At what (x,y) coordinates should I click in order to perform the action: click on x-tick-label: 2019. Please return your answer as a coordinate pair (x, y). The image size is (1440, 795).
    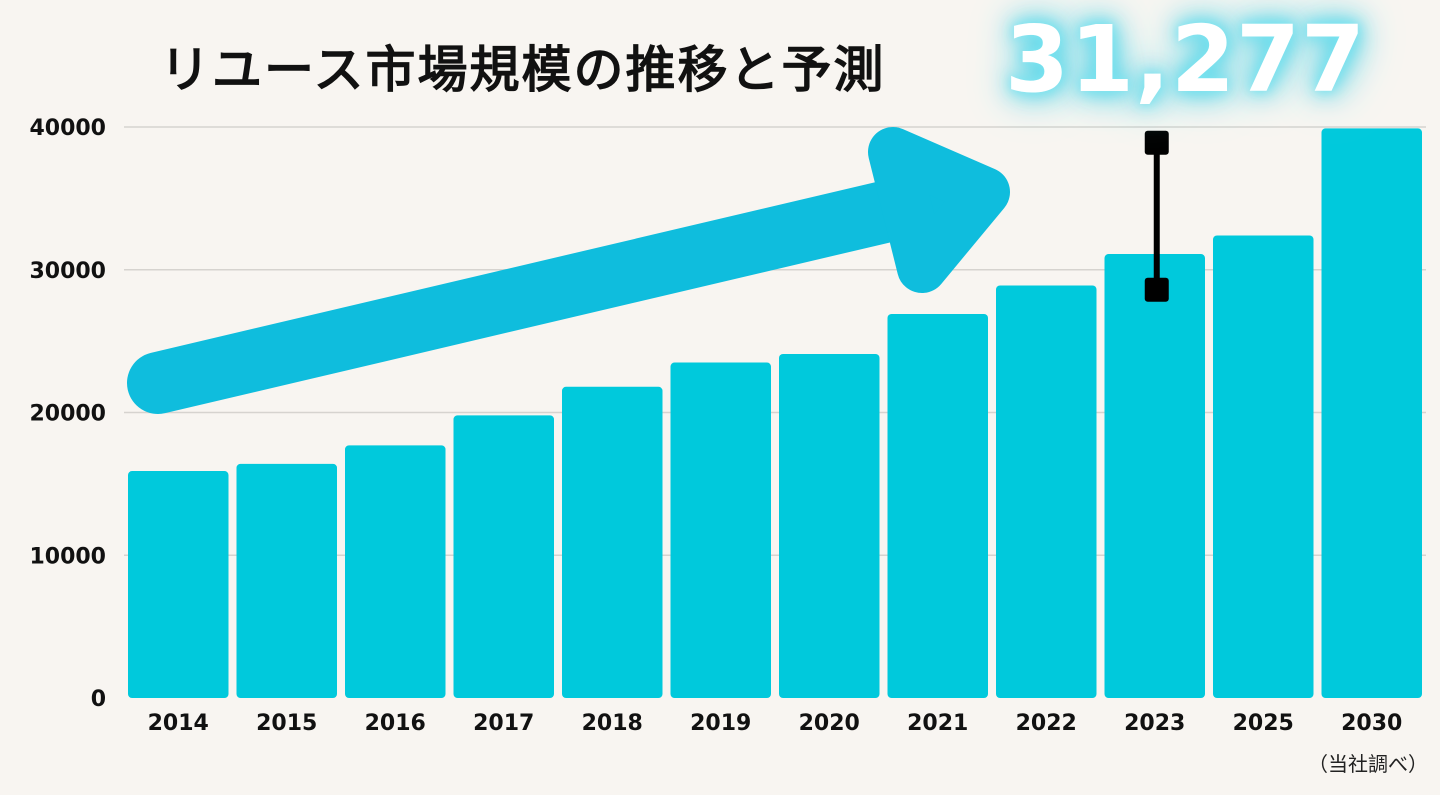
    Looking at the image, I should click on (720, 723).